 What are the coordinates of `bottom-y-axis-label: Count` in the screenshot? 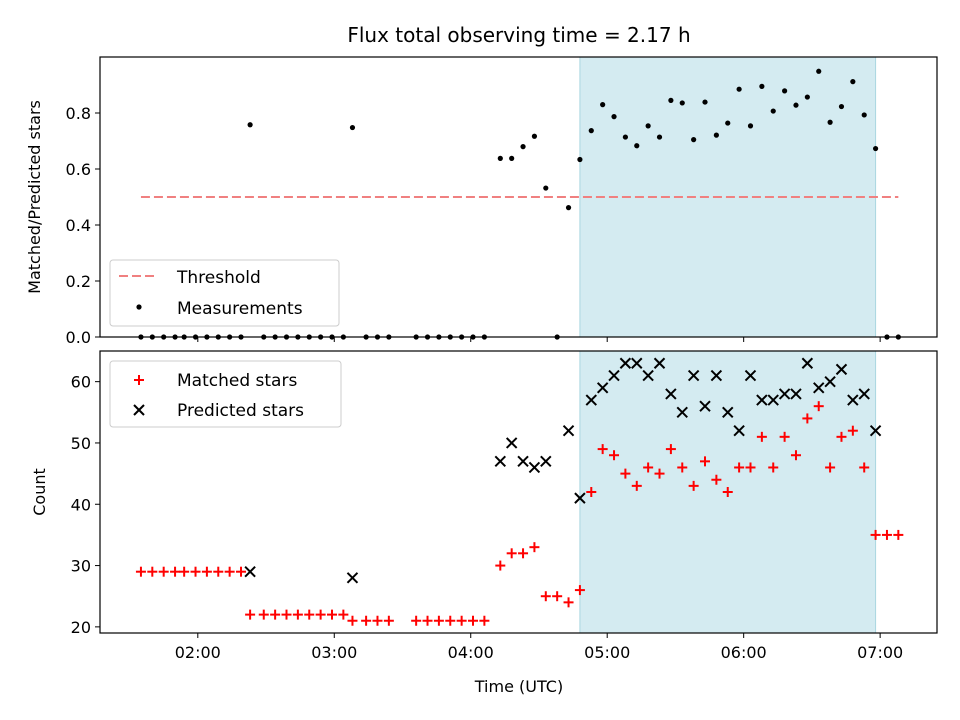 It's located at (39, 492).